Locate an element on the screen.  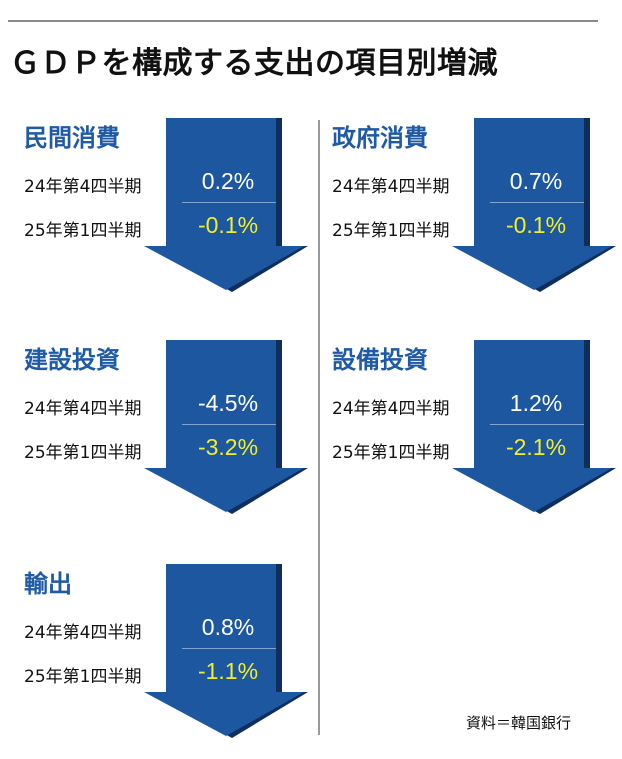
value-label: -1.1% is located at coordinates (228, 671).